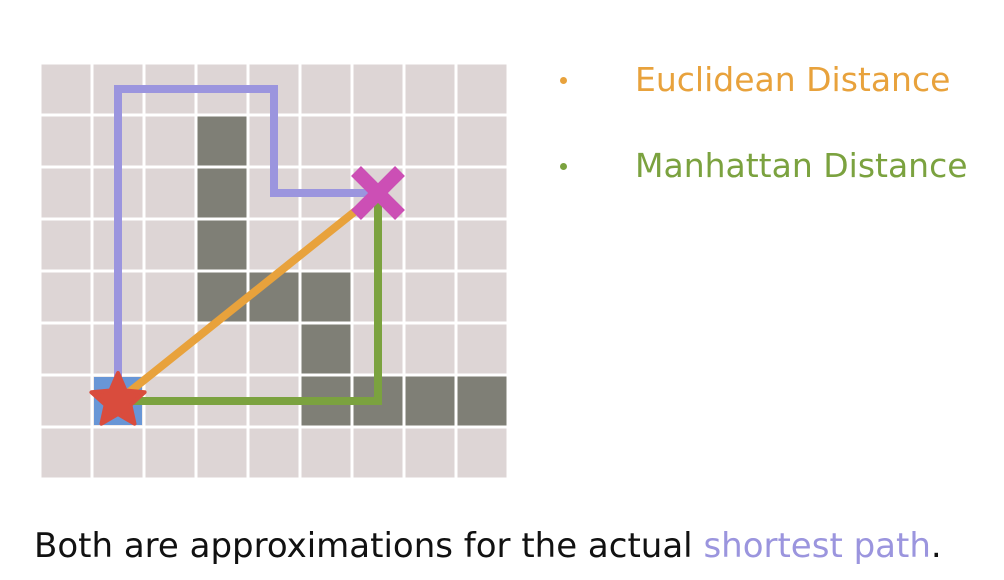 This screenshot has width=1004, height=580. What do you see at coordinates (801, 165) in the screenshot?
I see `legend-label-manhattan: Manhattan Distance` at bounding box center [801, 165].